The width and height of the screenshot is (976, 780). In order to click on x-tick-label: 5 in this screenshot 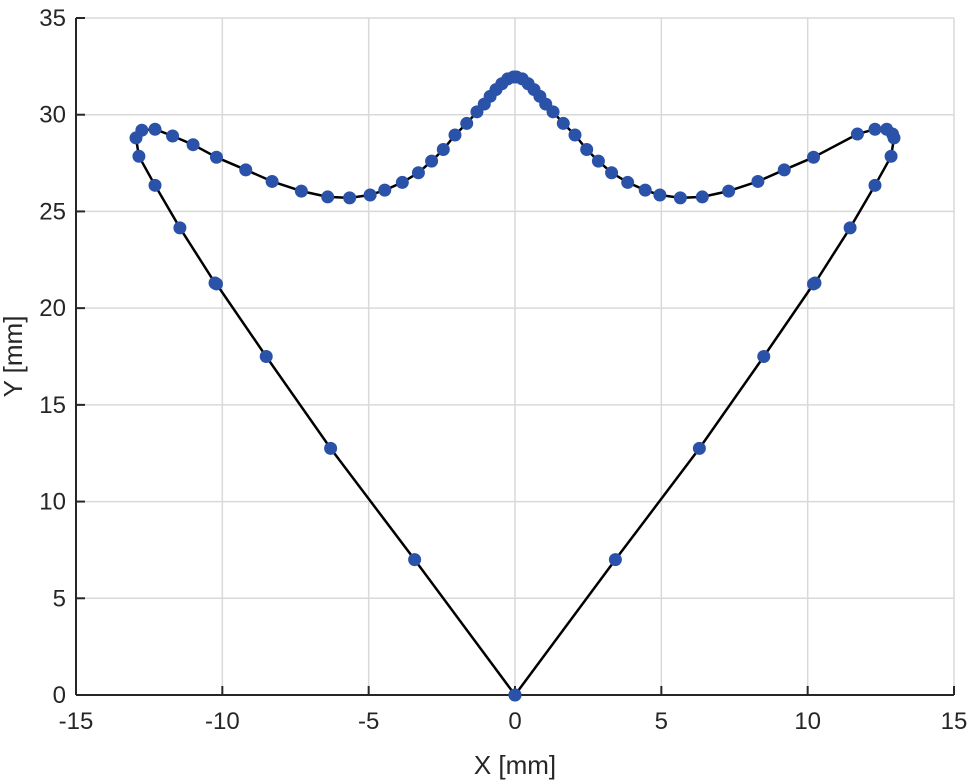, I will do `click(661, 721)`.